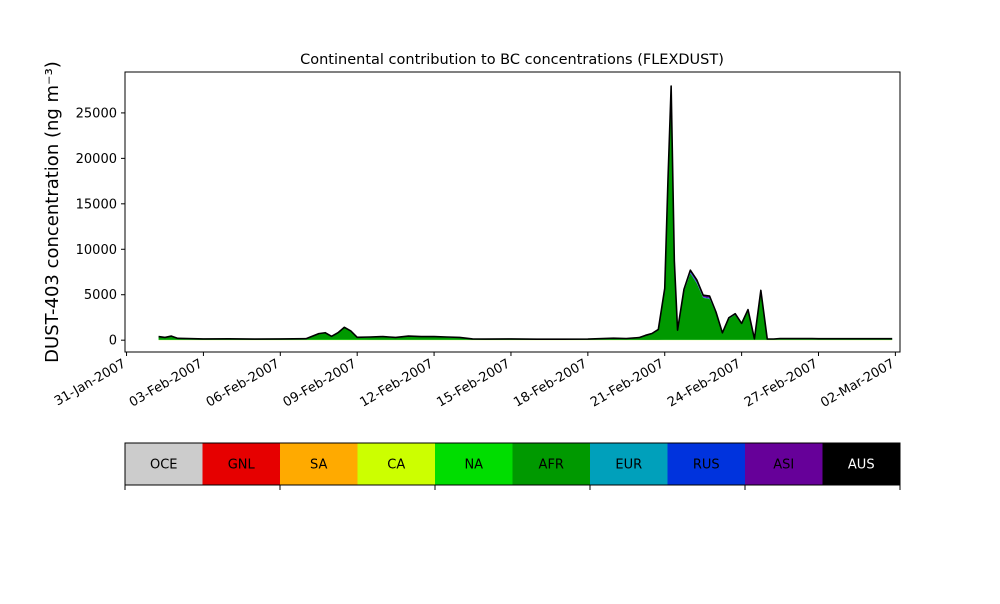  I want to click on x-tick-label: 24-Feb-2007, so click(704, 383).